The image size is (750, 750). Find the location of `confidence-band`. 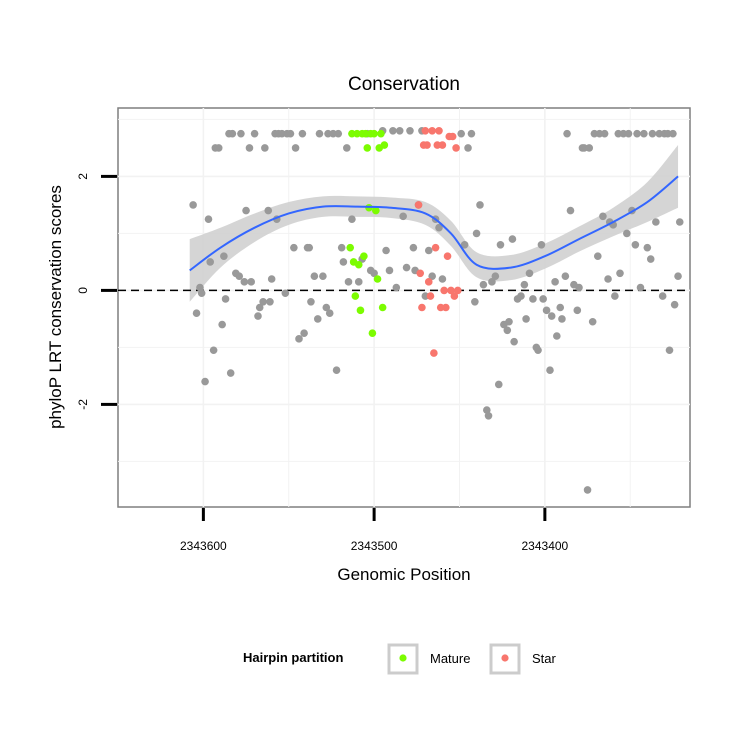

confidence-band is located at coordinates (434, 223).